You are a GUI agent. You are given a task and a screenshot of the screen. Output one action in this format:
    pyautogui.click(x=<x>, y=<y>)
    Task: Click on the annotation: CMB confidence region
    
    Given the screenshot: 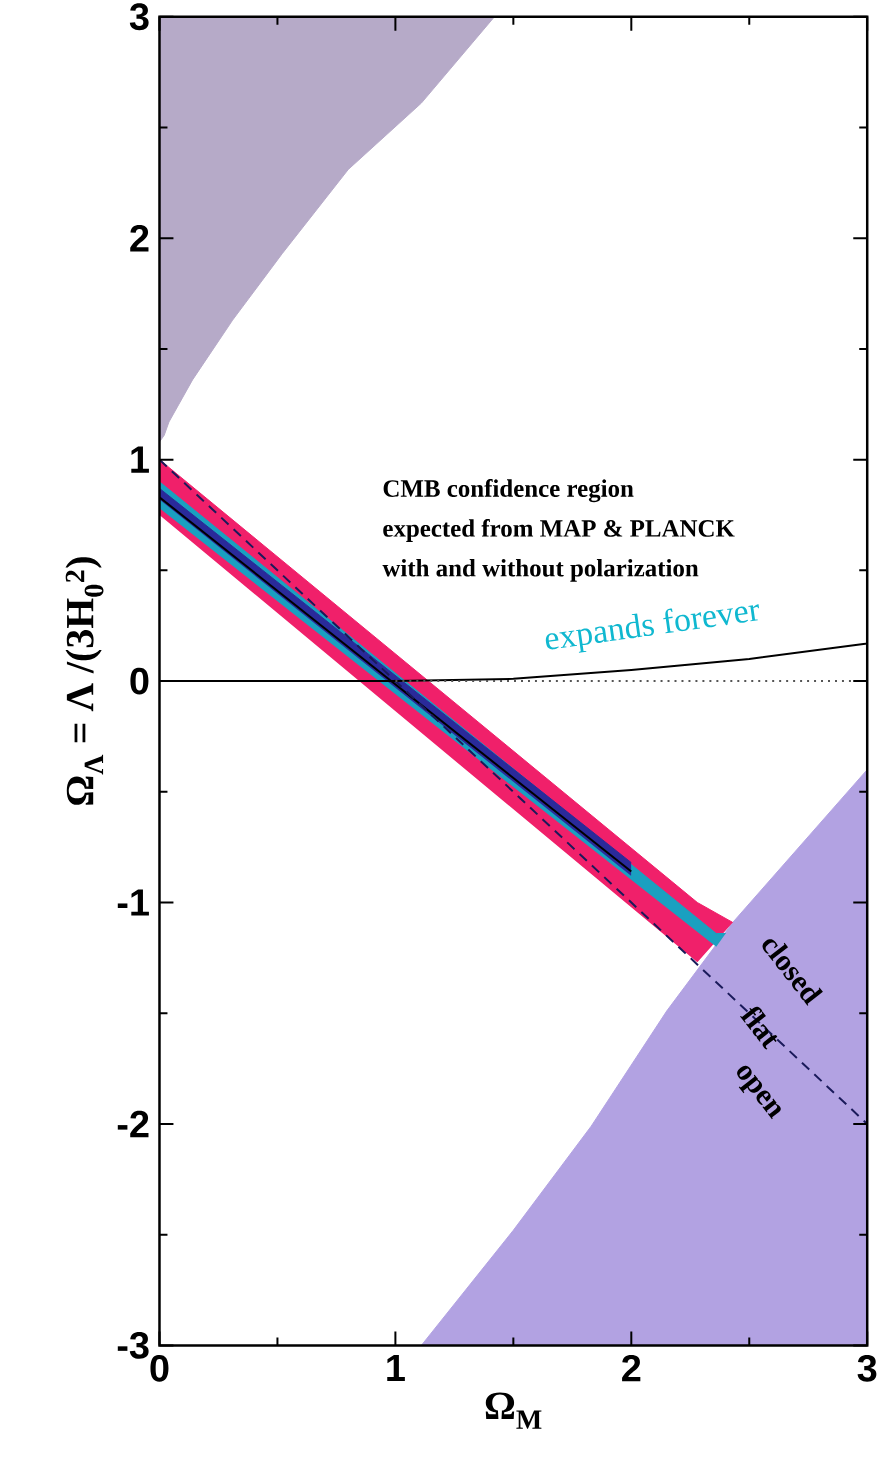 What is the action you would take?
    pyautogui.click(x=508, y=491)
    